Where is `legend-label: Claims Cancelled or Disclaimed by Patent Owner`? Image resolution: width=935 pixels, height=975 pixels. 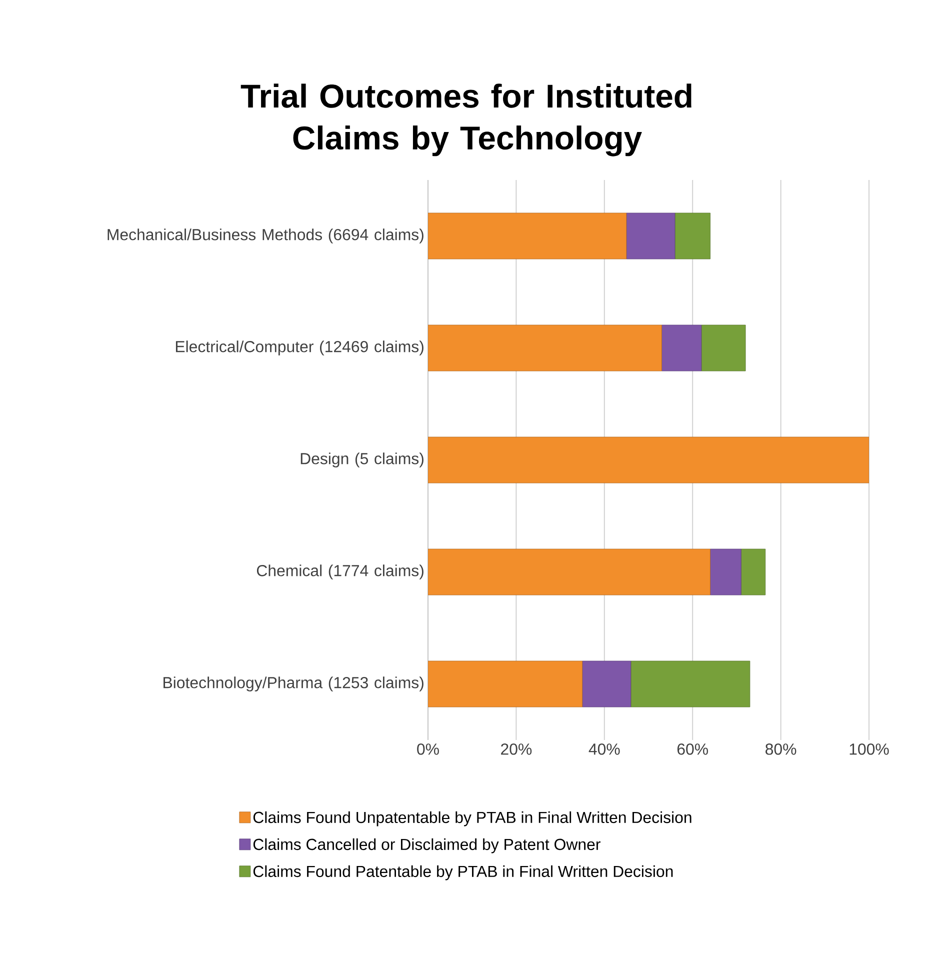 legend-label: Claims Cancelled or Disclaimed by Patent Owner is located at coordinates (426, 846).